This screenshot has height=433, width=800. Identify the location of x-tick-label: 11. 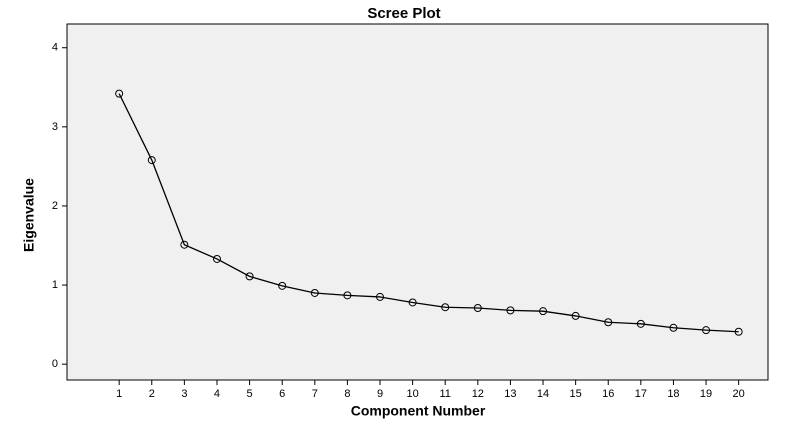
(445, 394).